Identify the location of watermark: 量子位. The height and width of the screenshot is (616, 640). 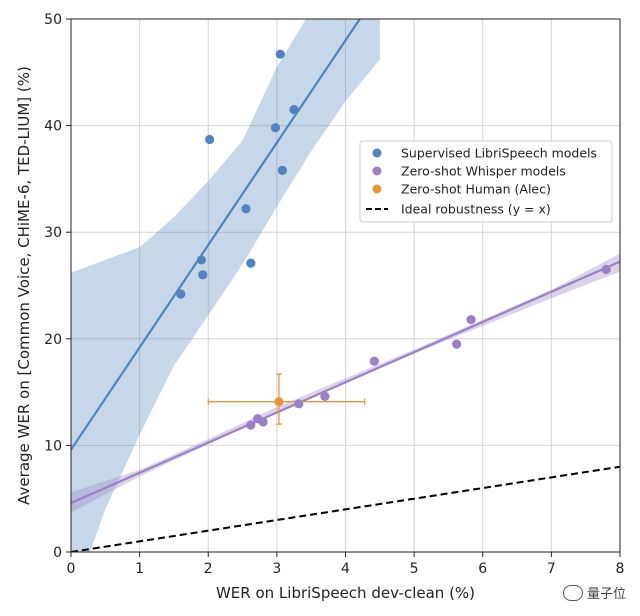
(594, 592).